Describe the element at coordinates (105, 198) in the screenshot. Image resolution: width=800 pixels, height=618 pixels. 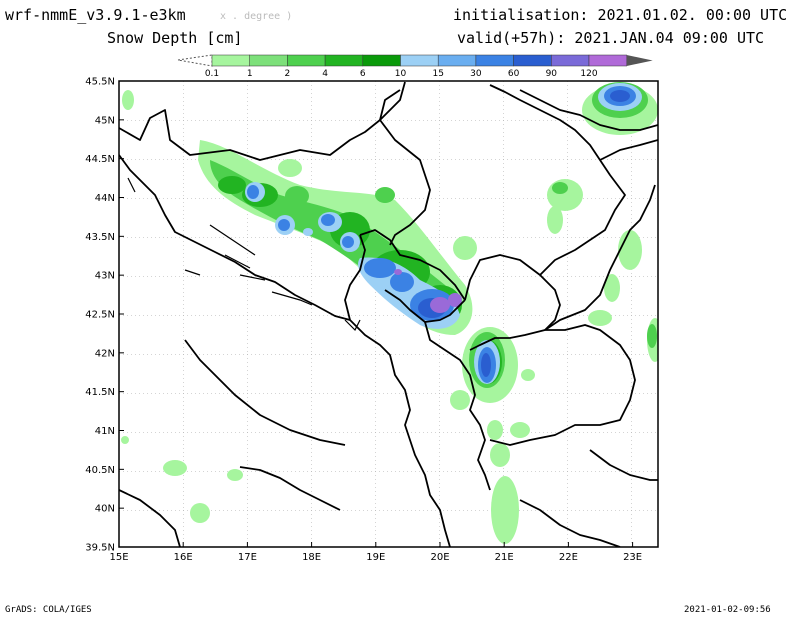
I see `lat-label: 44N` at that location.